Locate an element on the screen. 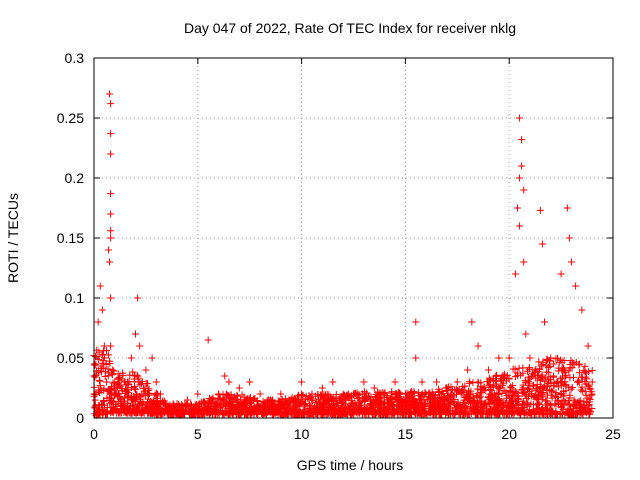 The image size is (640, 480). x-axis-label: GPS time / hours is located at coordinates (350, 465).